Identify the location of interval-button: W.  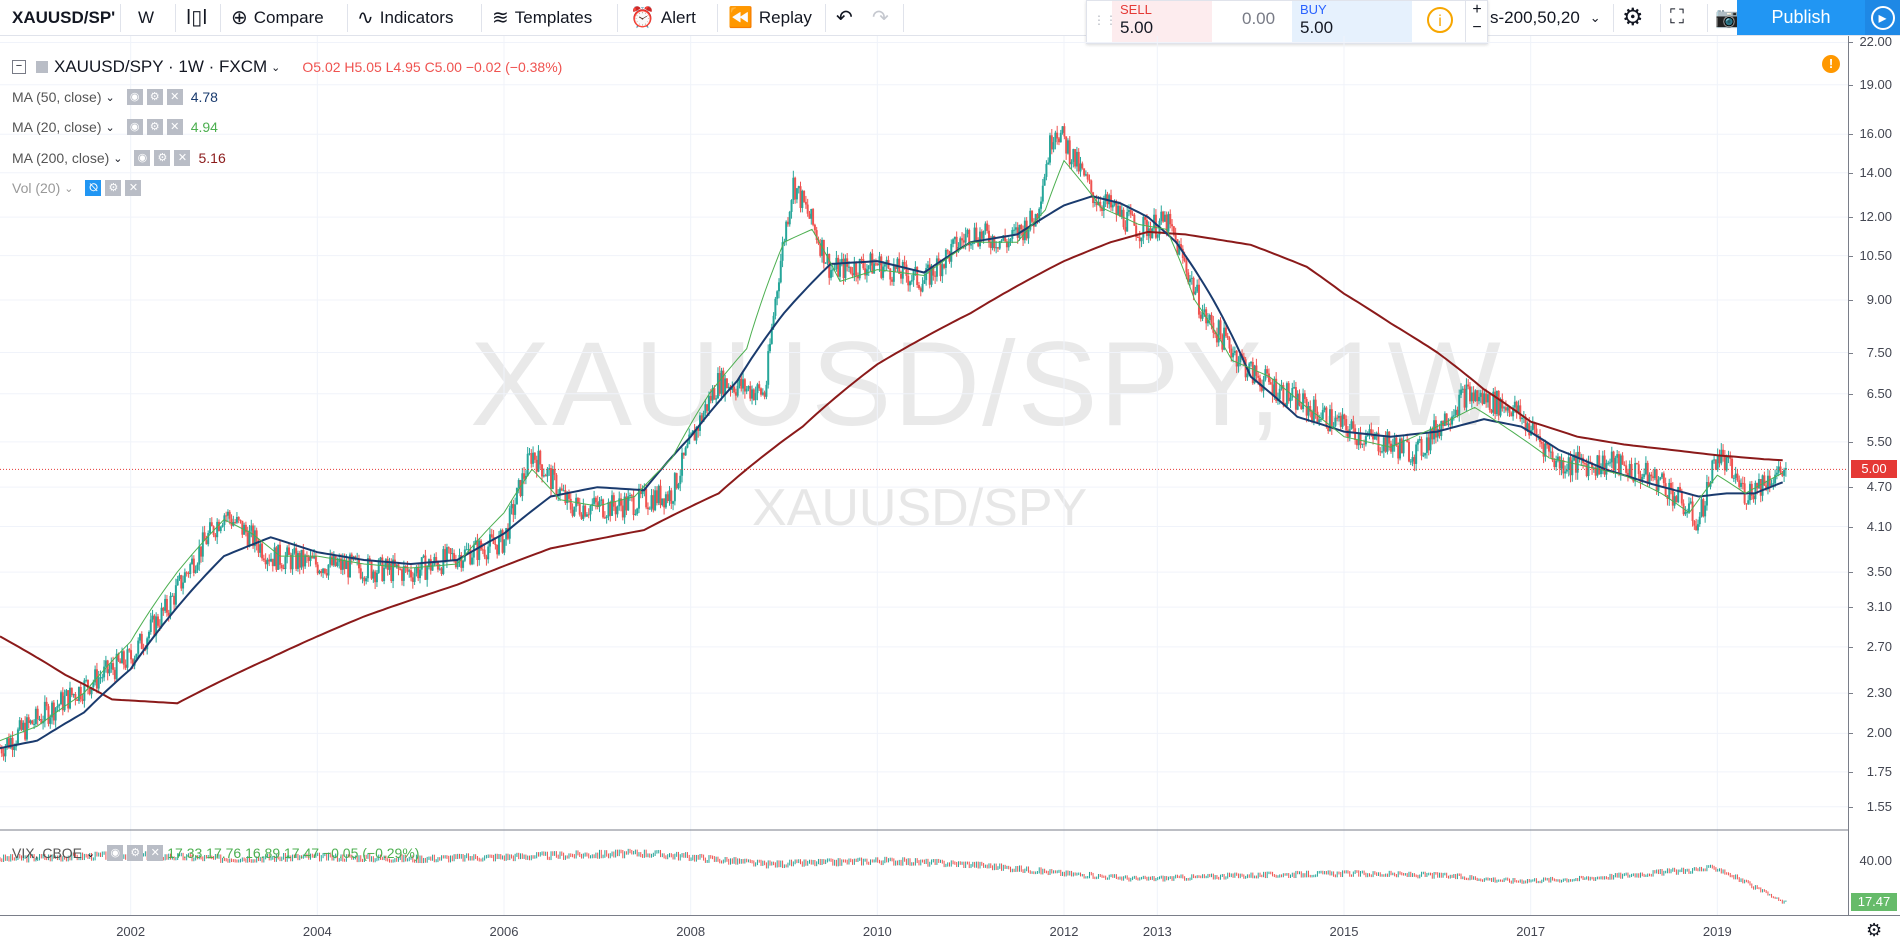
(146, 17).